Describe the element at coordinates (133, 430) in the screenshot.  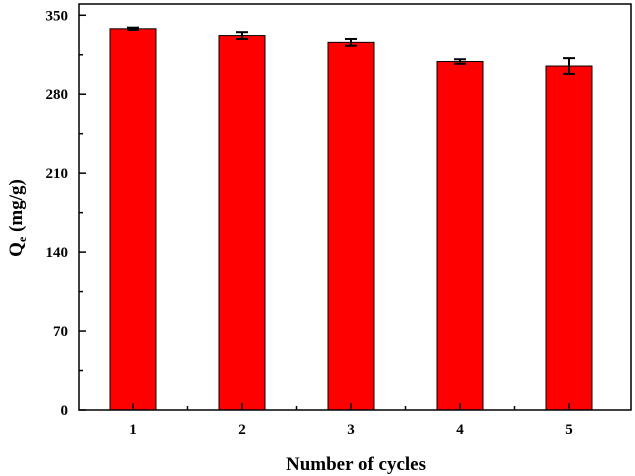
I see `x-tick-label: 1` at that location.